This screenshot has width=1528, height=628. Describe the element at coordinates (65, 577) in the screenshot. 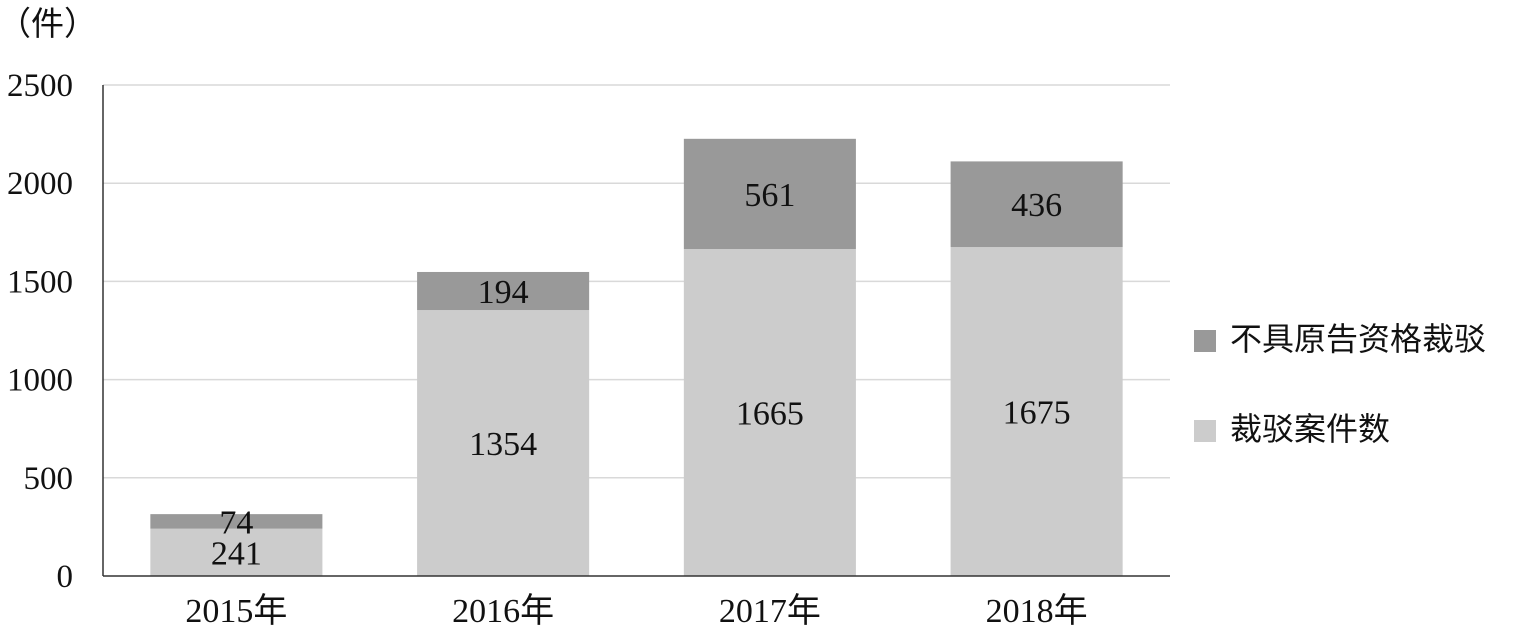

I see `y-tick-label: 0` at that location.